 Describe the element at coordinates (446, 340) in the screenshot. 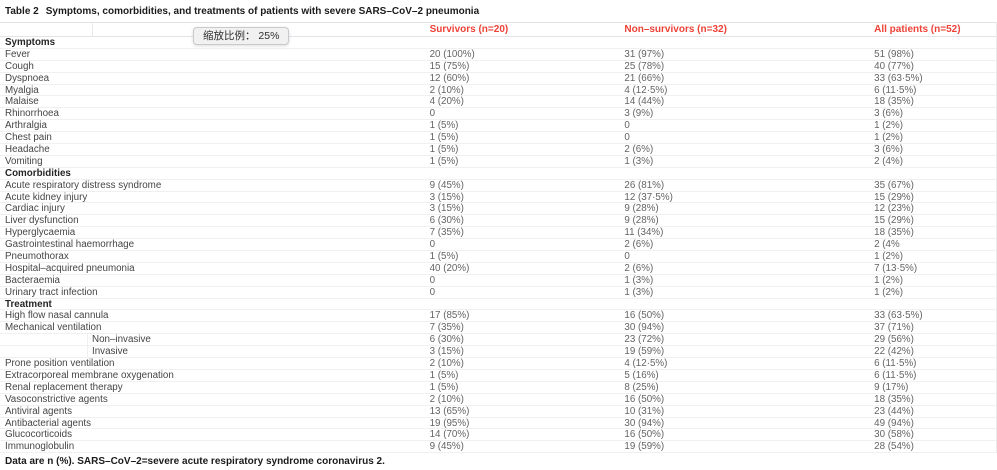

I see `cell-survivors: 6 (30%)` at that location.